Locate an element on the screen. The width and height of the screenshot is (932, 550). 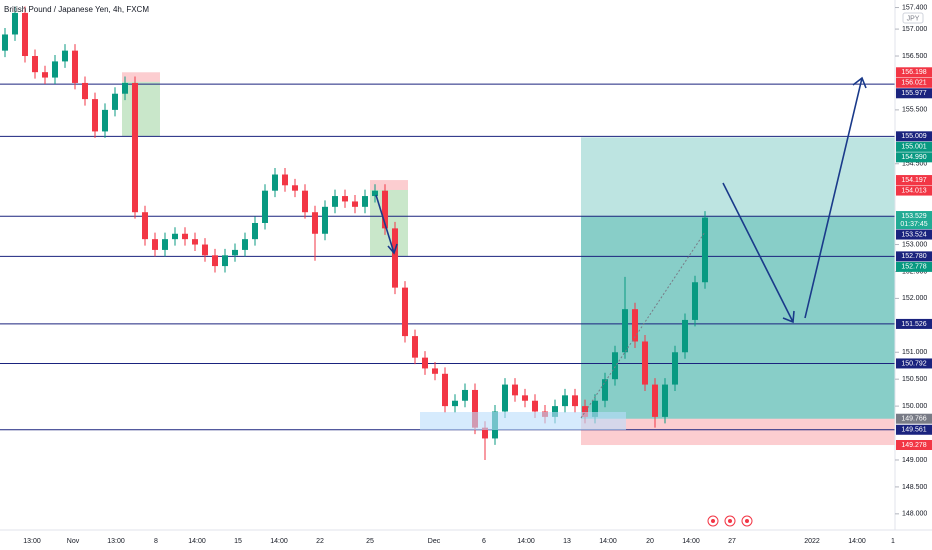
price-badge-label: 149.766 is located at coordinates (913, 419).